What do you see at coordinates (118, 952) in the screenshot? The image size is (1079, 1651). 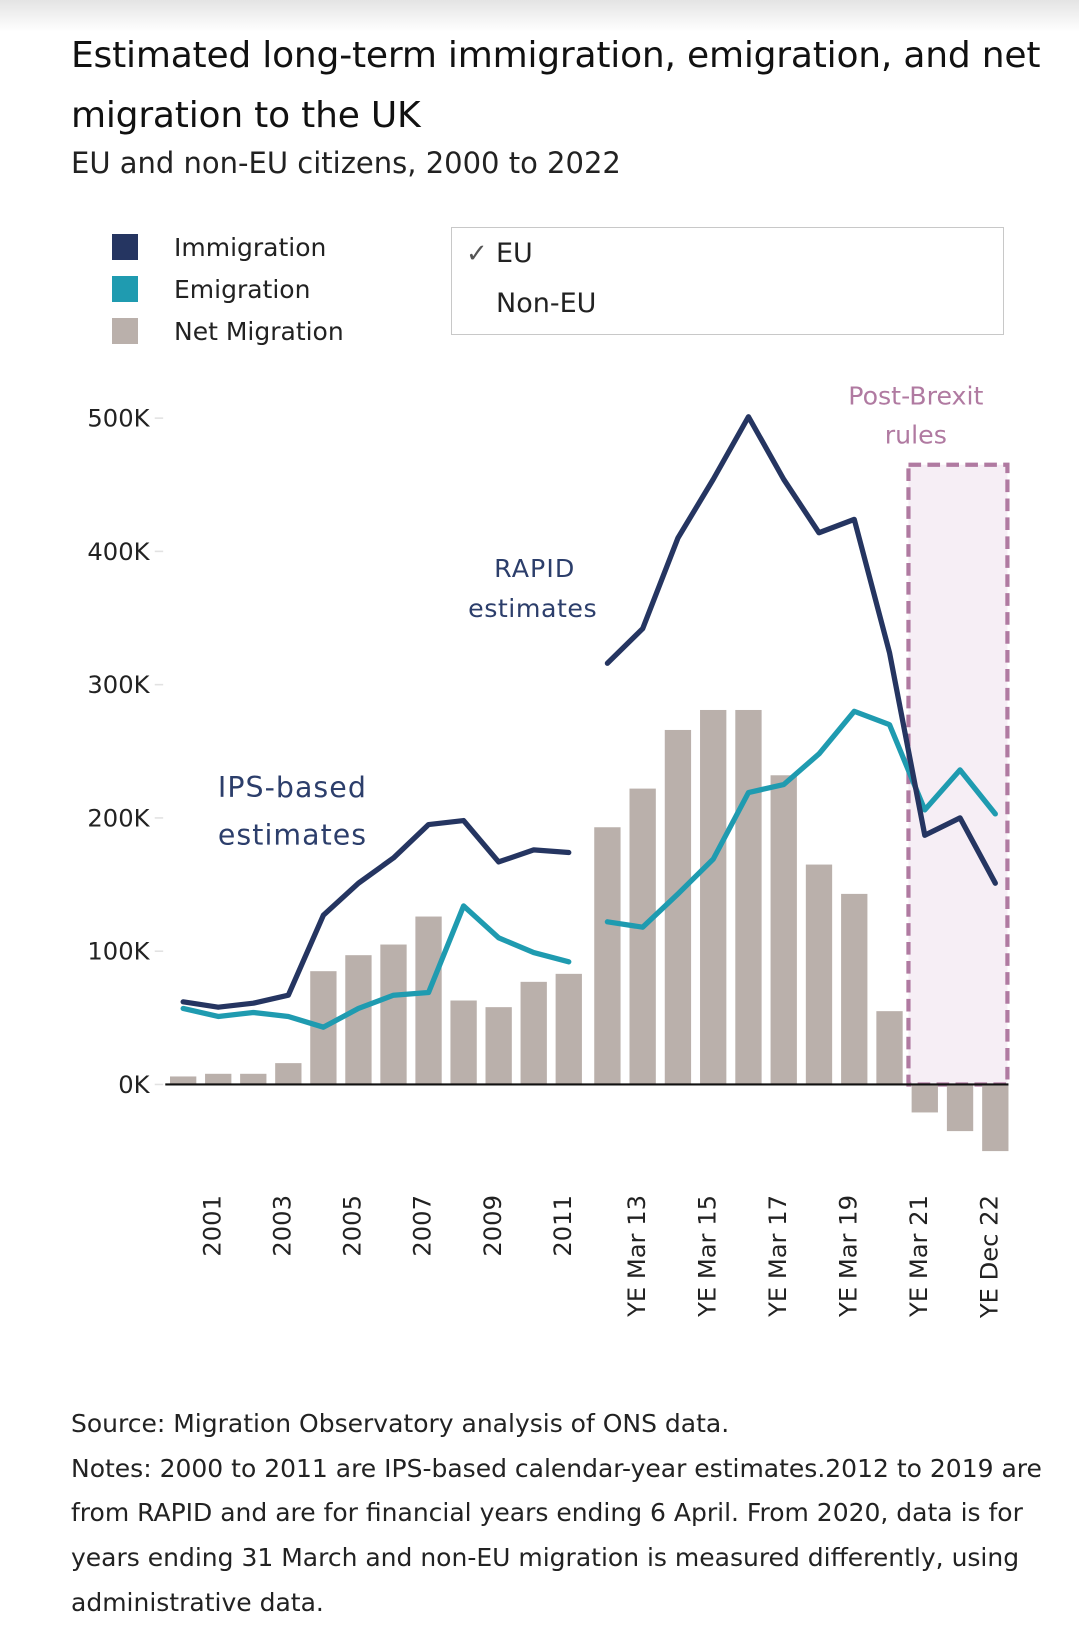 I see `y-tick-label: 100K` at bounding box center [118, 952].